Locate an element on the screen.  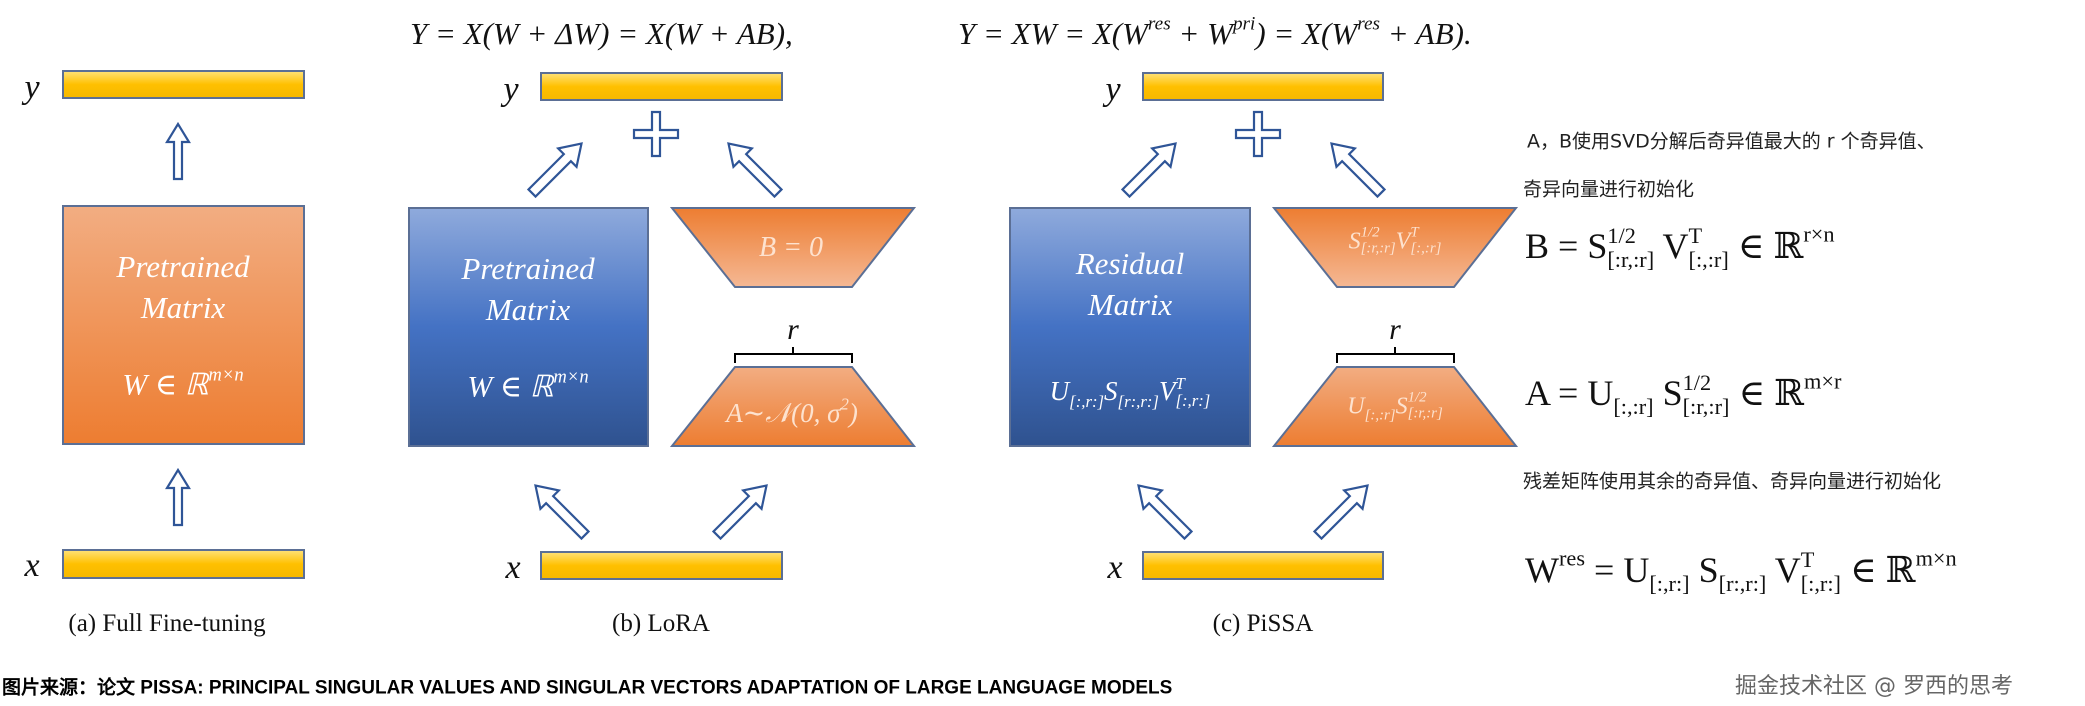
a-formula: U[:,:r]S 1/2 [:r,:r] is located at coordinates (1395, 407).